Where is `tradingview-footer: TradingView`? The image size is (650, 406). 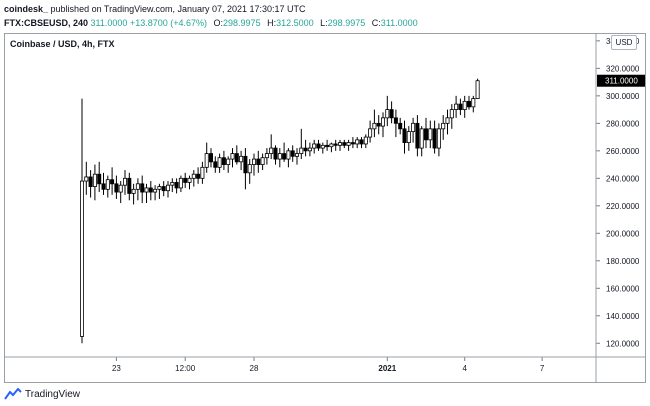
tradingview-footer: TradingView is located at coordinates (42, 394).